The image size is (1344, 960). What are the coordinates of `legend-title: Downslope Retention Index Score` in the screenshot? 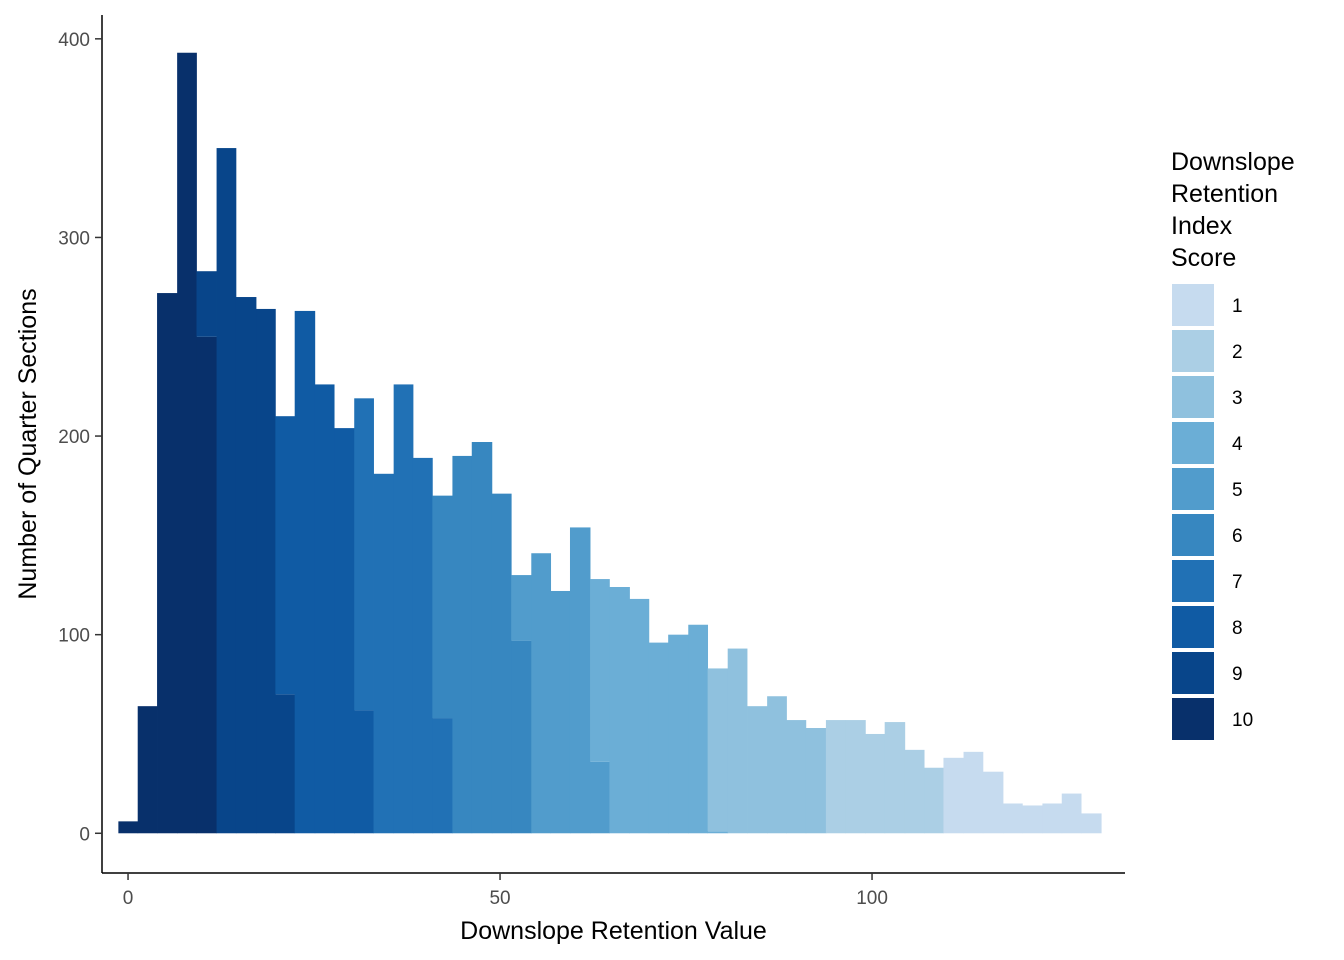 It's located at (1233, 210).